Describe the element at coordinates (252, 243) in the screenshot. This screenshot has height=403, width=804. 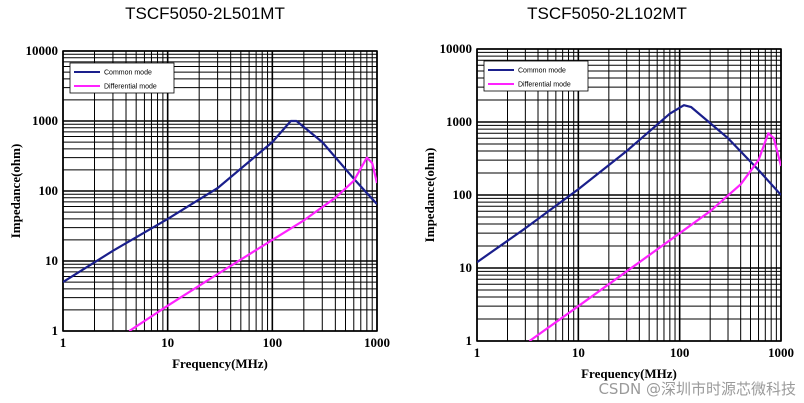
I see `series-line-differential-mode` at that location.